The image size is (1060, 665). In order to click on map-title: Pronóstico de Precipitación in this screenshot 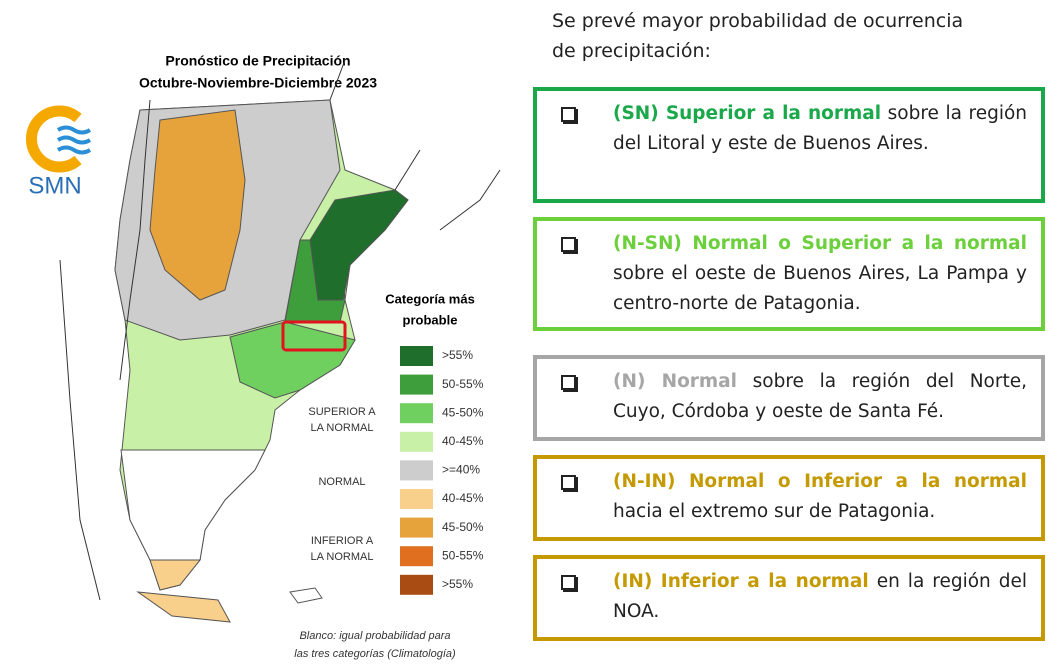, I will do `click(257, 61)`.